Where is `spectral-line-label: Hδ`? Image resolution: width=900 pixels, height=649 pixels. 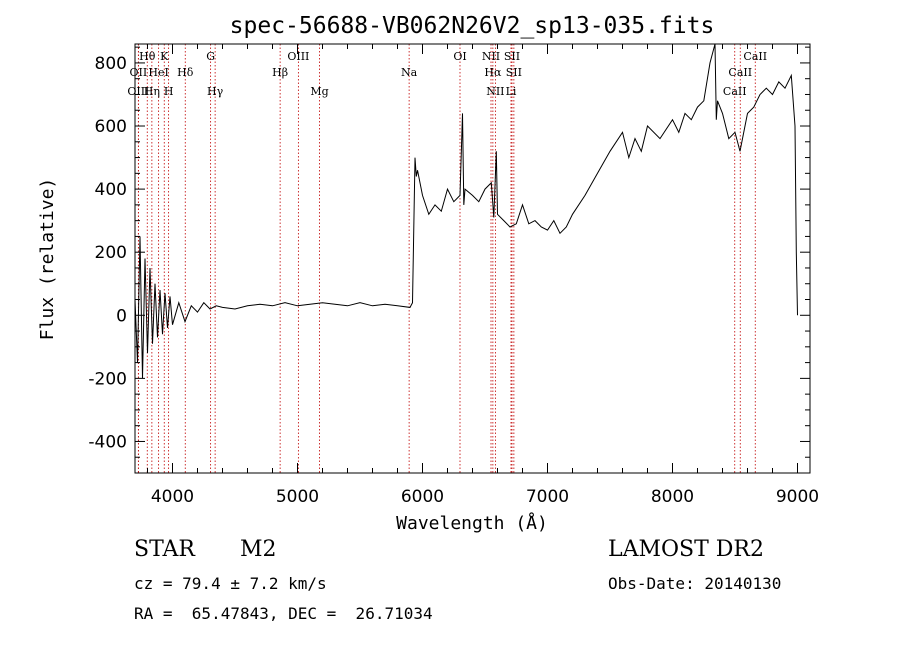
spectral-line-label: Hδ is located at coordinates (185, 72).